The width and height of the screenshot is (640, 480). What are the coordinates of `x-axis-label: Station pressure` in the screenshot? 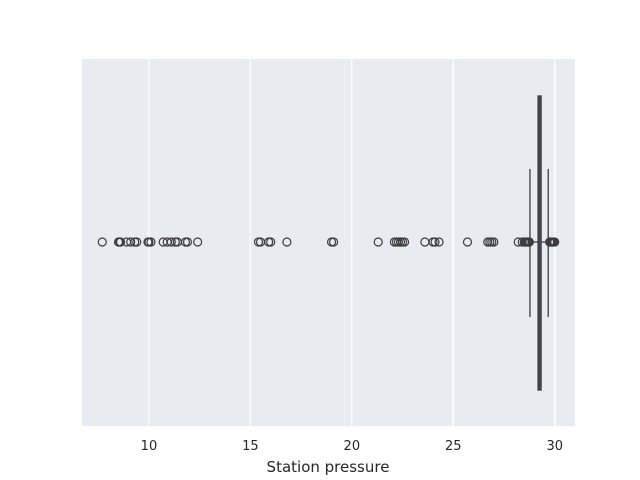 It's located at (328, 467).